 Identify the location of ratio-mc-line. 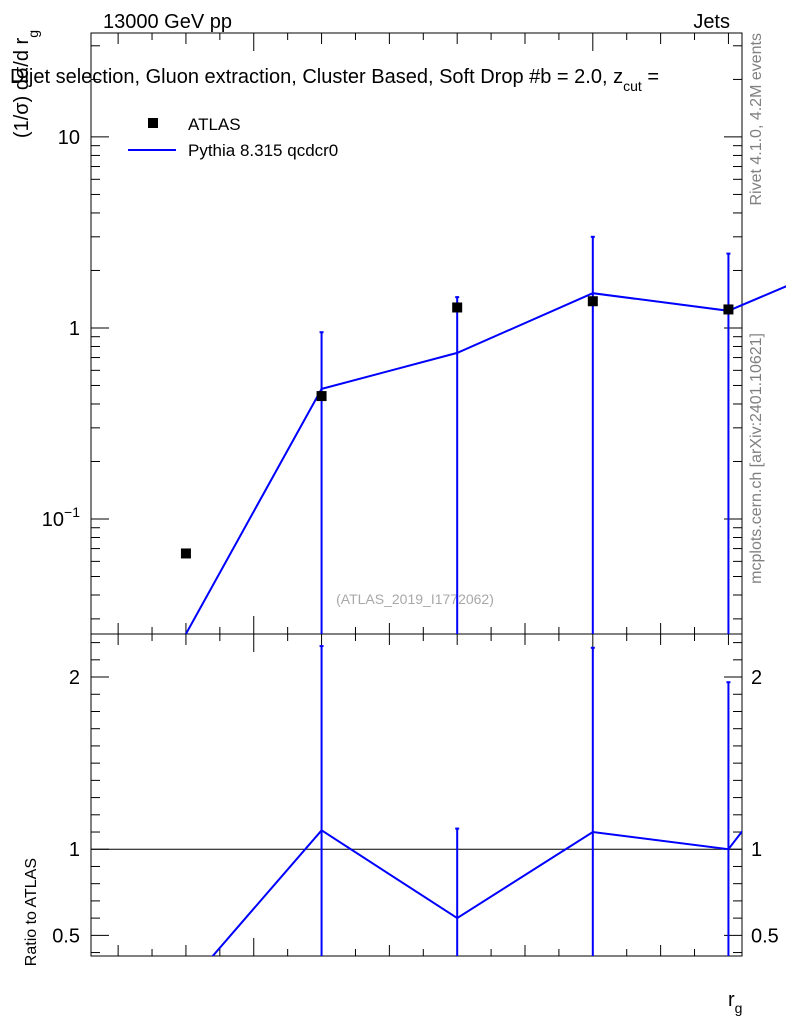
(476, 892).